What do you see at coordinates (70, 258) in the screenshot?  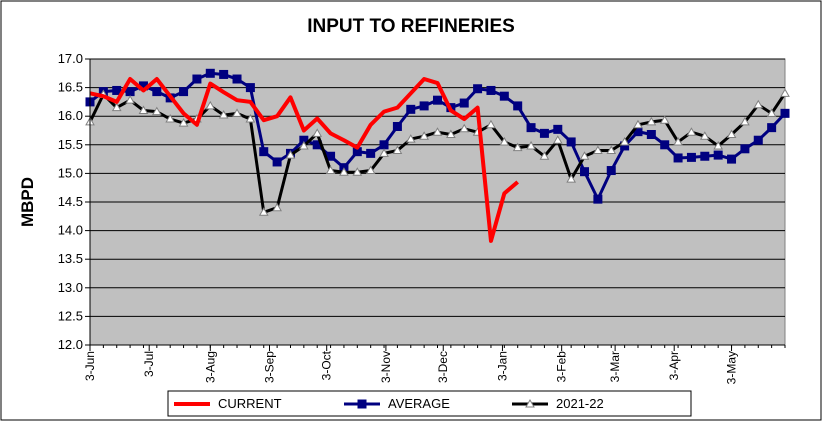 I see `y-tick-label: 13.5` at bounding box center [70, 258].